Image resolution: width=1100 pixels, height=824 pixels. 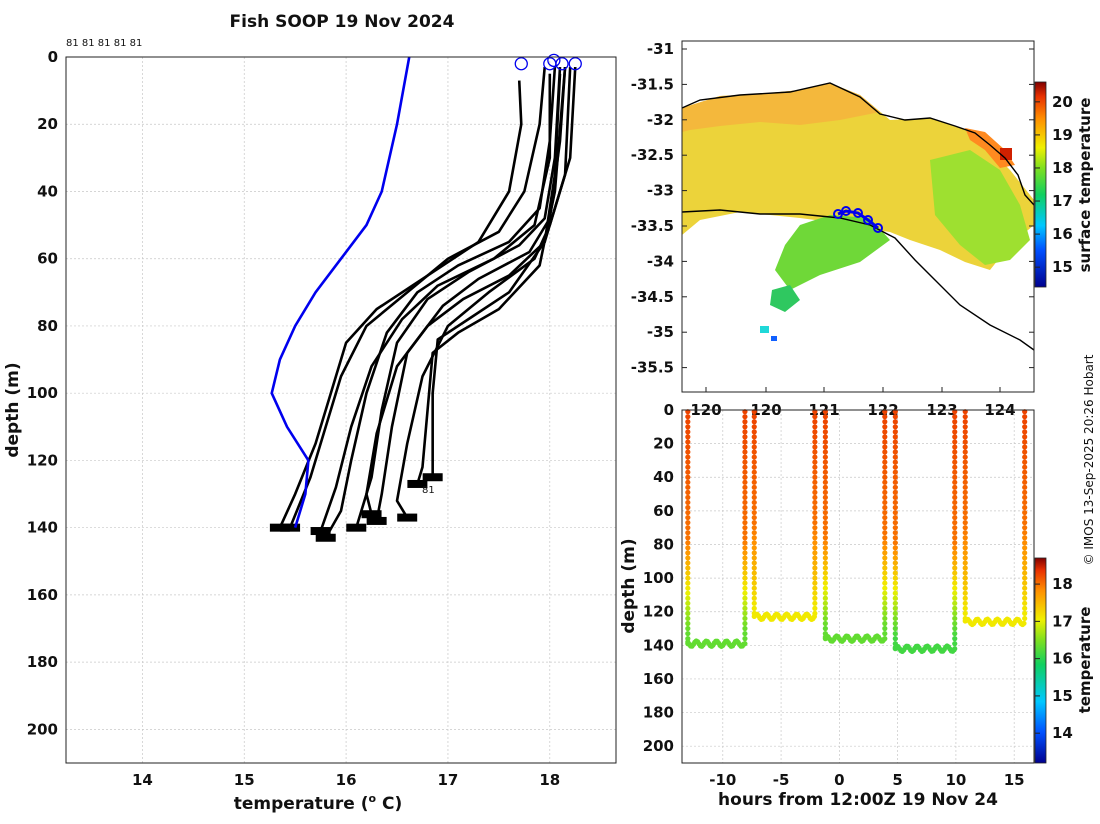 I want to click on section-y-tick-label: 60, so click(x=663, y=511).